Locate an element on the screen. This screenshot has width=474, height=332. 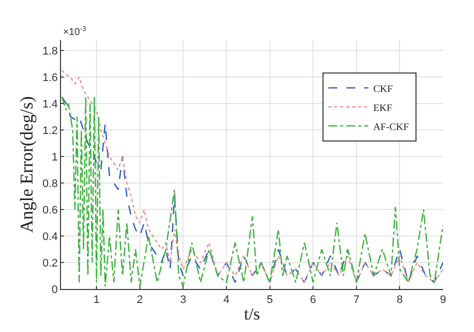
y-tick-label: 1.6 is located at coordinates (50, 78).